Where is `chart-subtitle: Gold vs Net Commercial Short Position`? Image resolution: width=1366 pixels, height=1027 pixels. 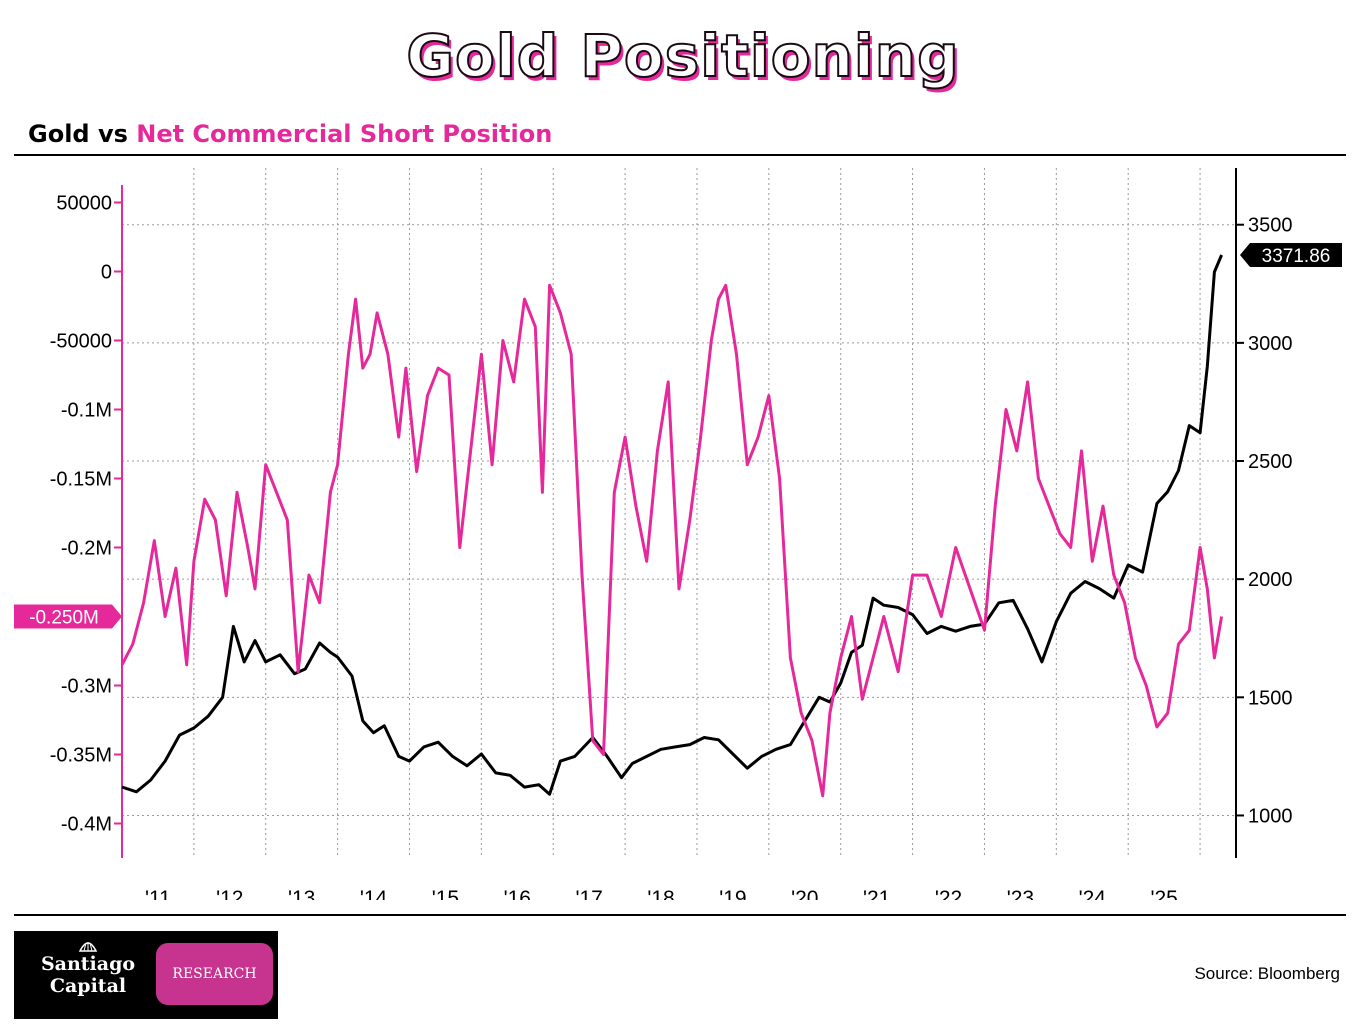
chart-subtitle: Gold vs Net Commercial Short Position is located at coordinates (290, 134).